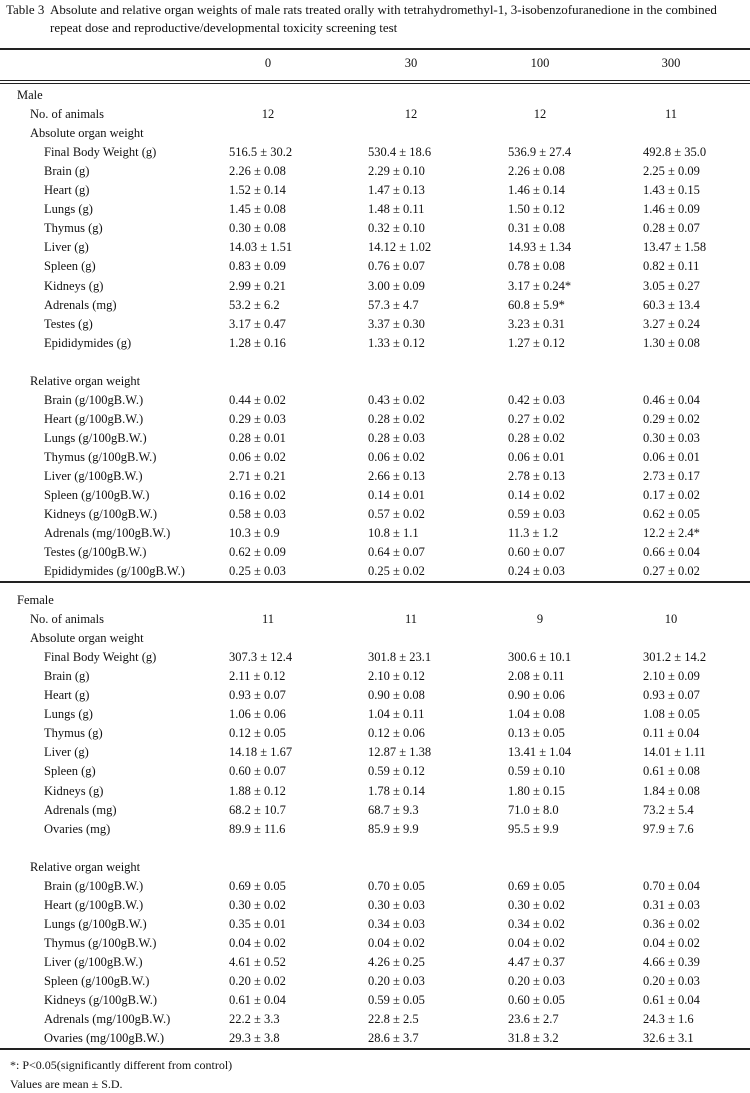 Image resolution: width=750 pixels, height=1093 pixels. What do you see at coordinates (375, 867) in the screenshot?
I see `group-header-row: Relative organ weight` at bounding box center [375, 867].